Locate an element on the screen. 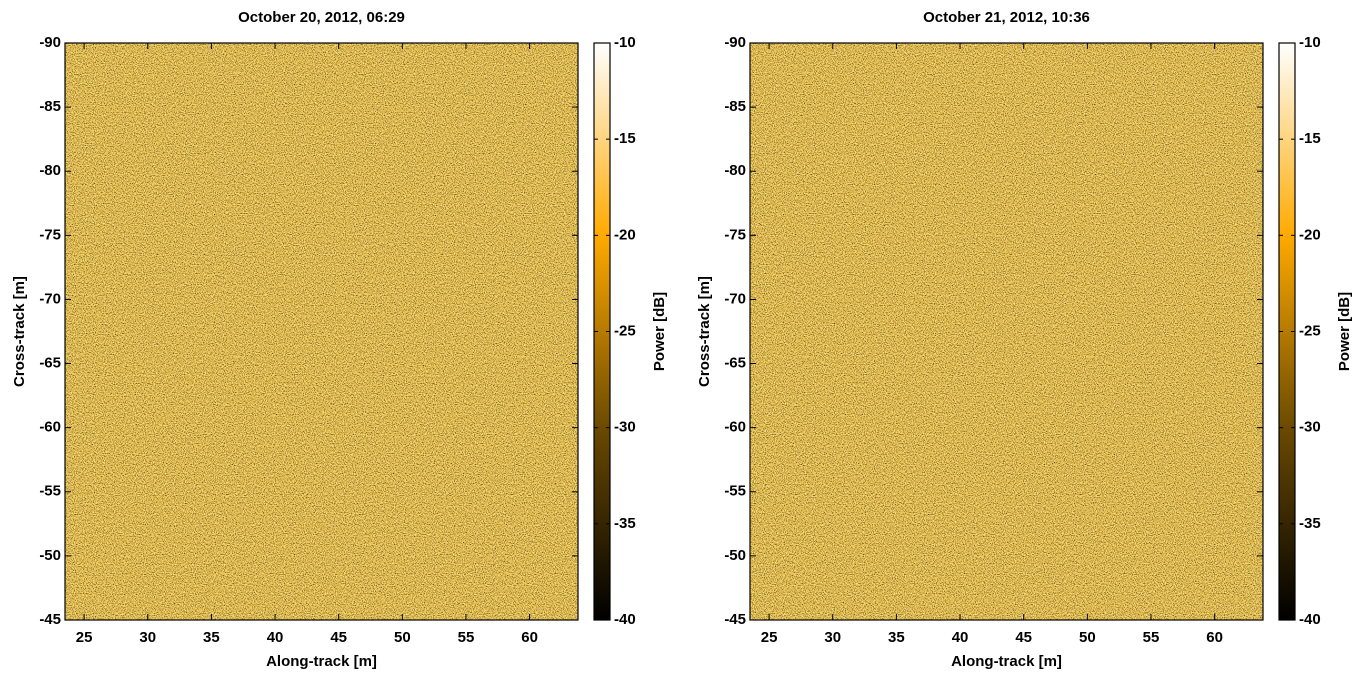  chart-title: October 20, 2012, 06:29 is located at coordinates (321, 17).